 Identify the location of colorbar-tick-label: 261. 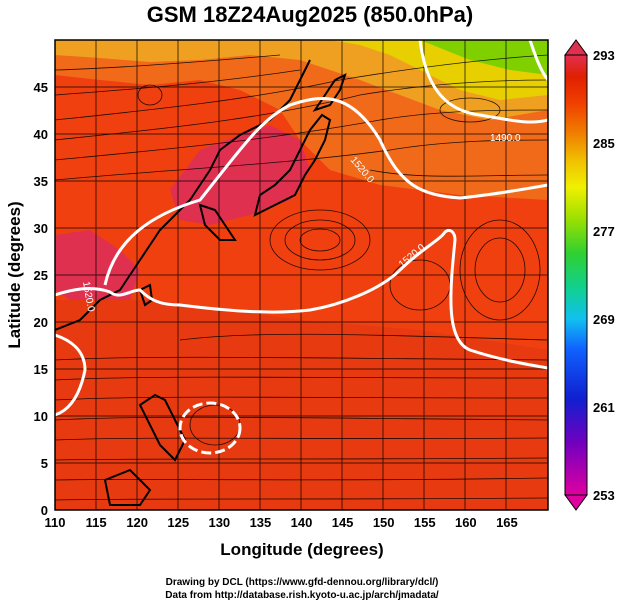
(604, 407).